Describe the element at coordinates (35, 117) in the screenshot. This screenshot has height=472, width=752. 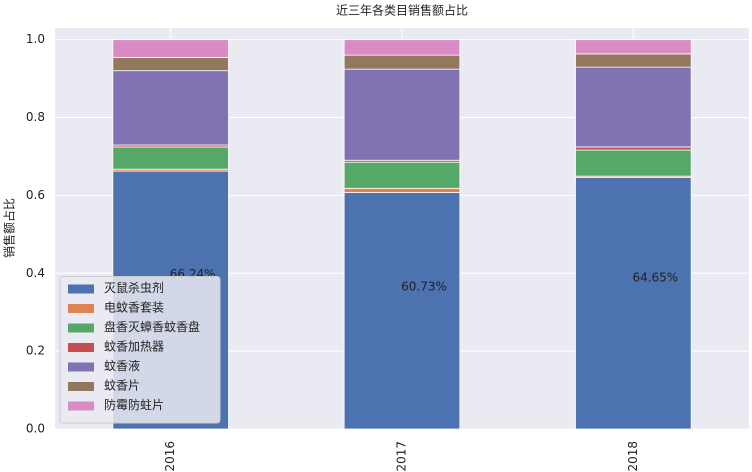
I see `y-tick-label: 0.8` at that location.